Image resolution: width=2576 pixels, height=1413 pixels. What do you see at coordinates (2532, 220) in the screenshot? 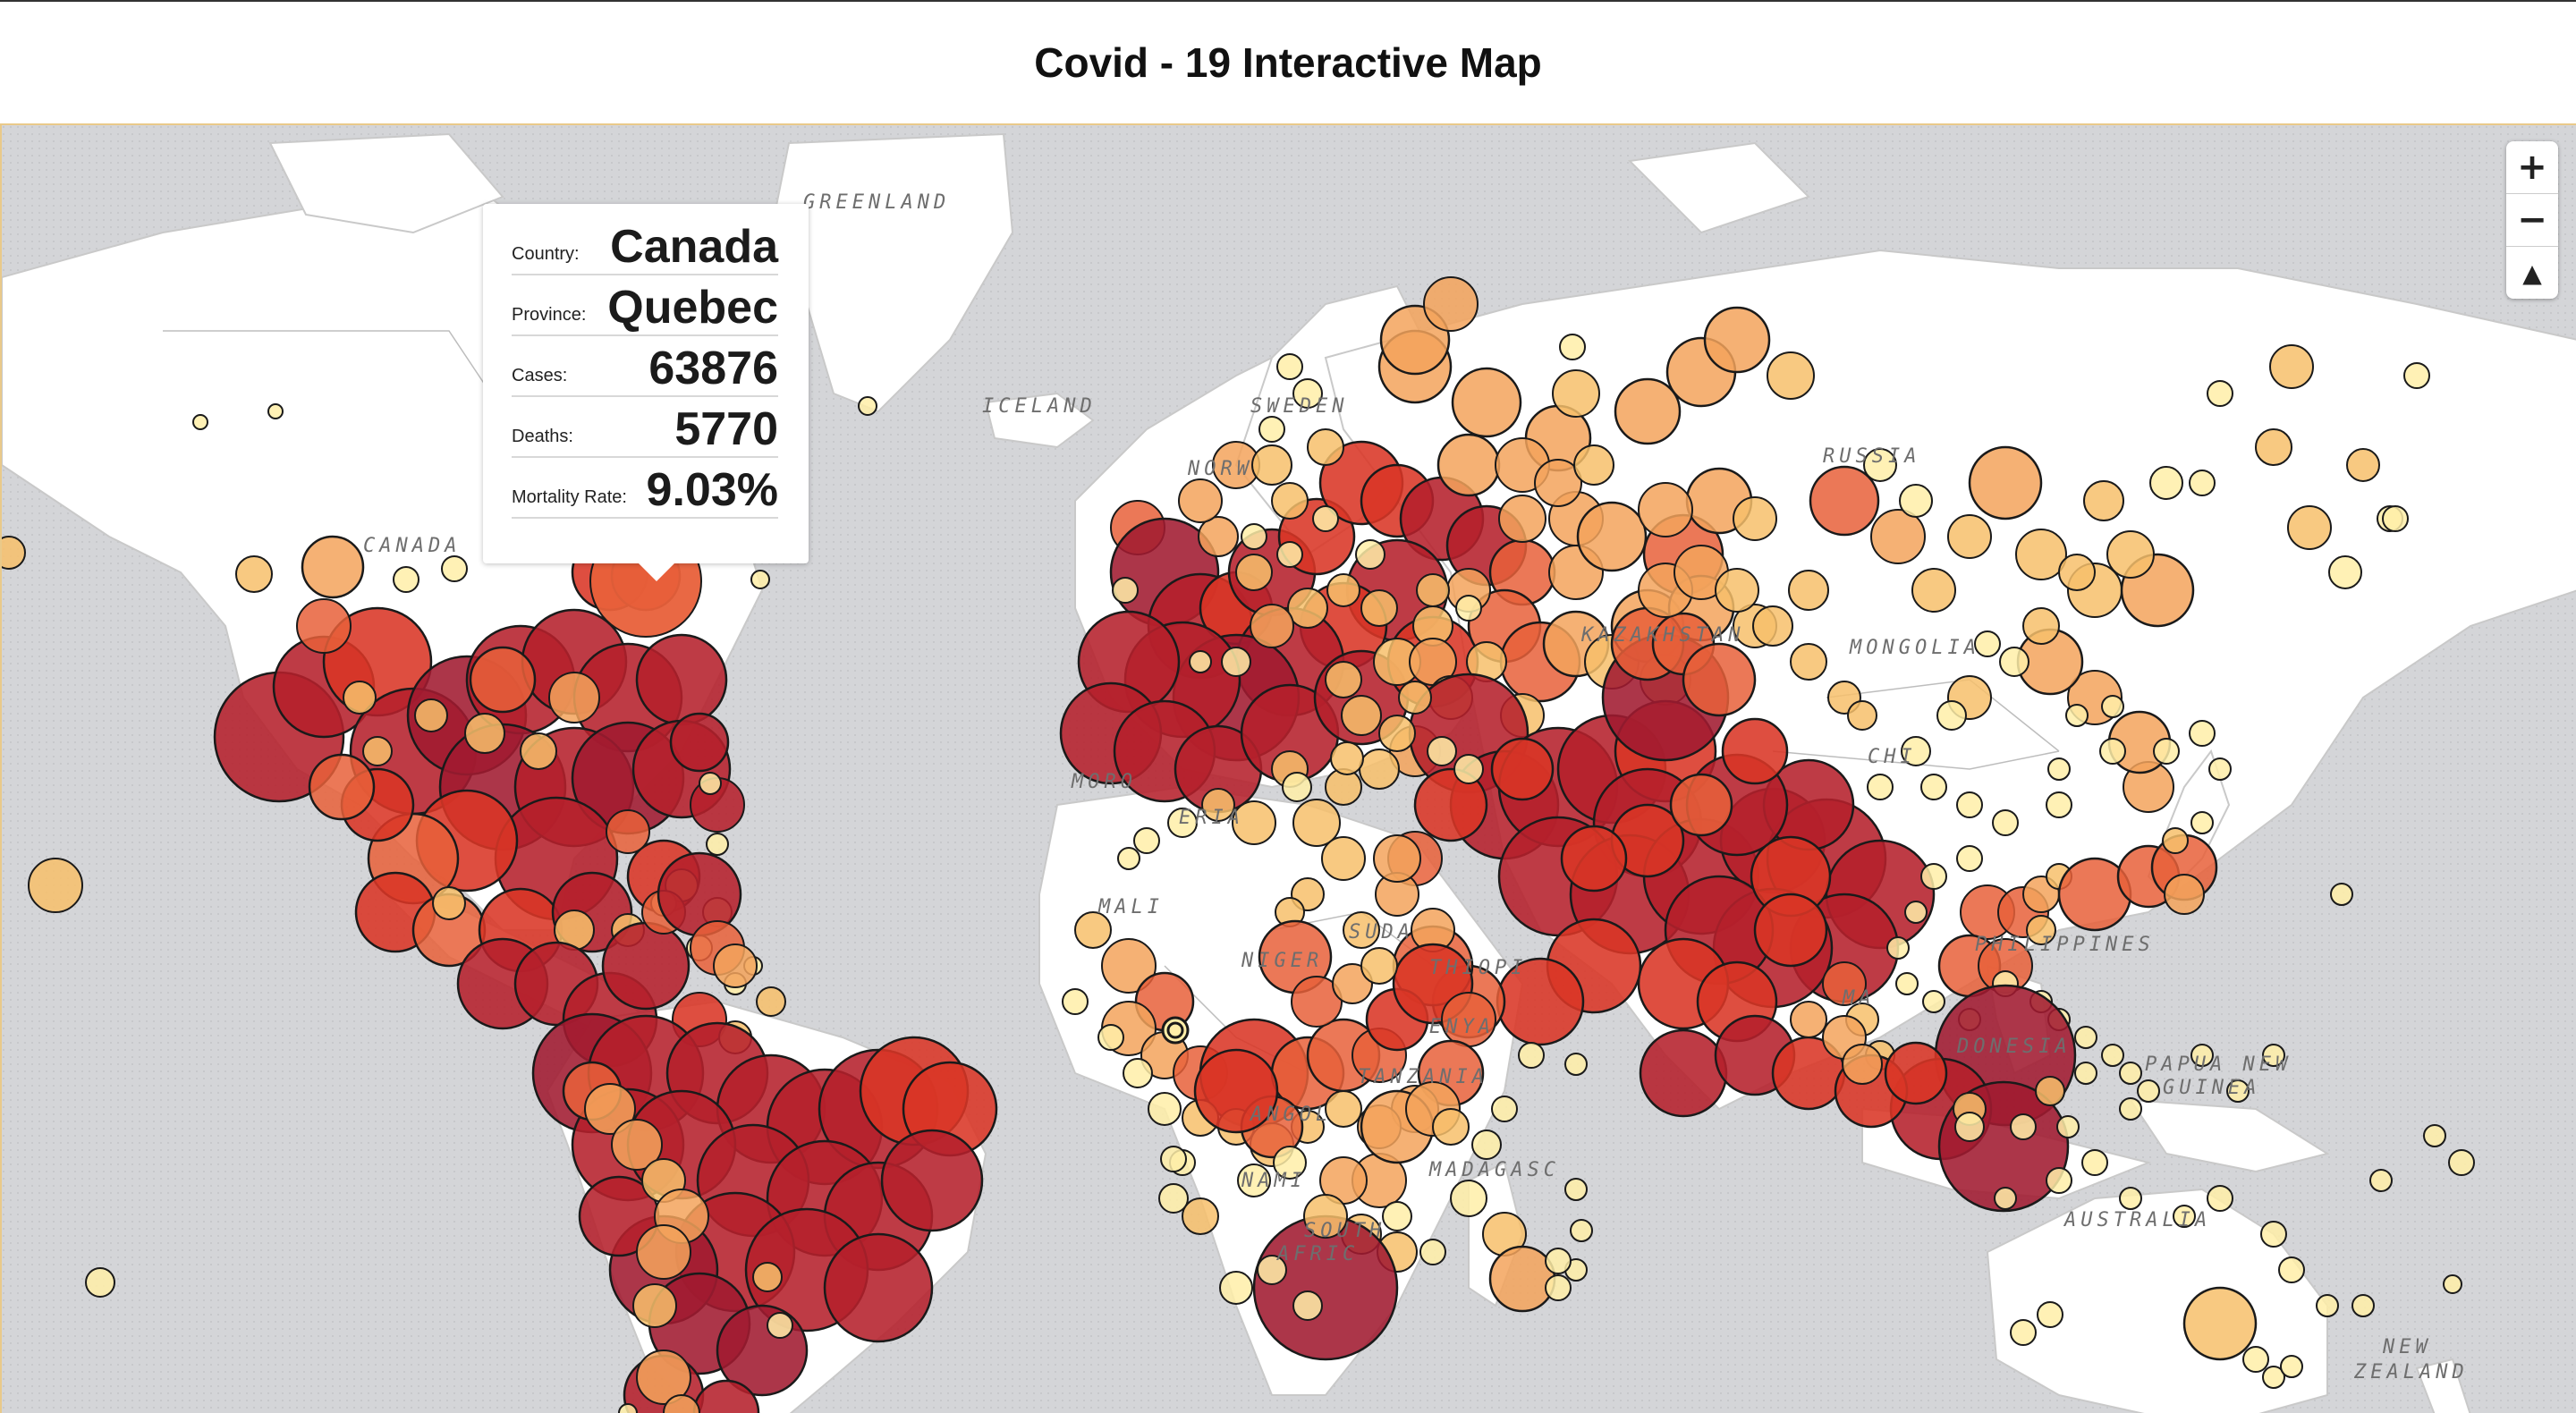
I see `zoom-out-button: −` at bounding box center [2532, 220].